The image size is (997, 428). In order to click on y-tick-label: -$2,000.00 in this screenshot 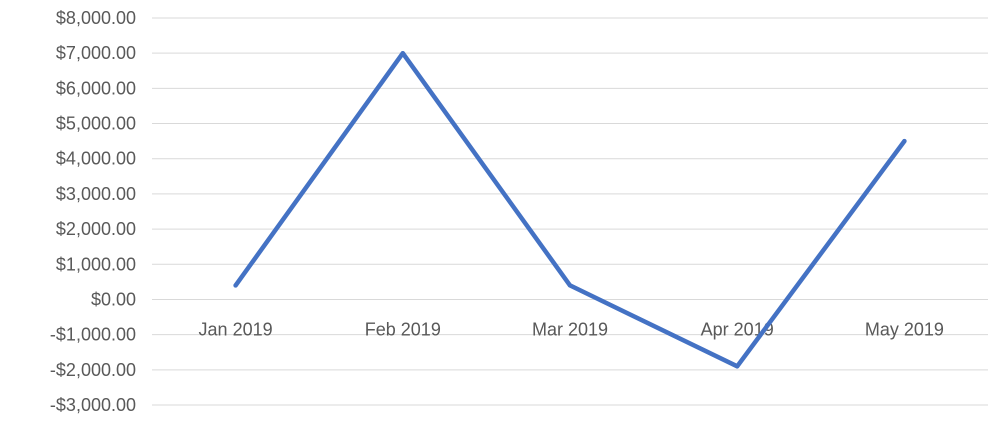, I will do `click(93, 370)`.